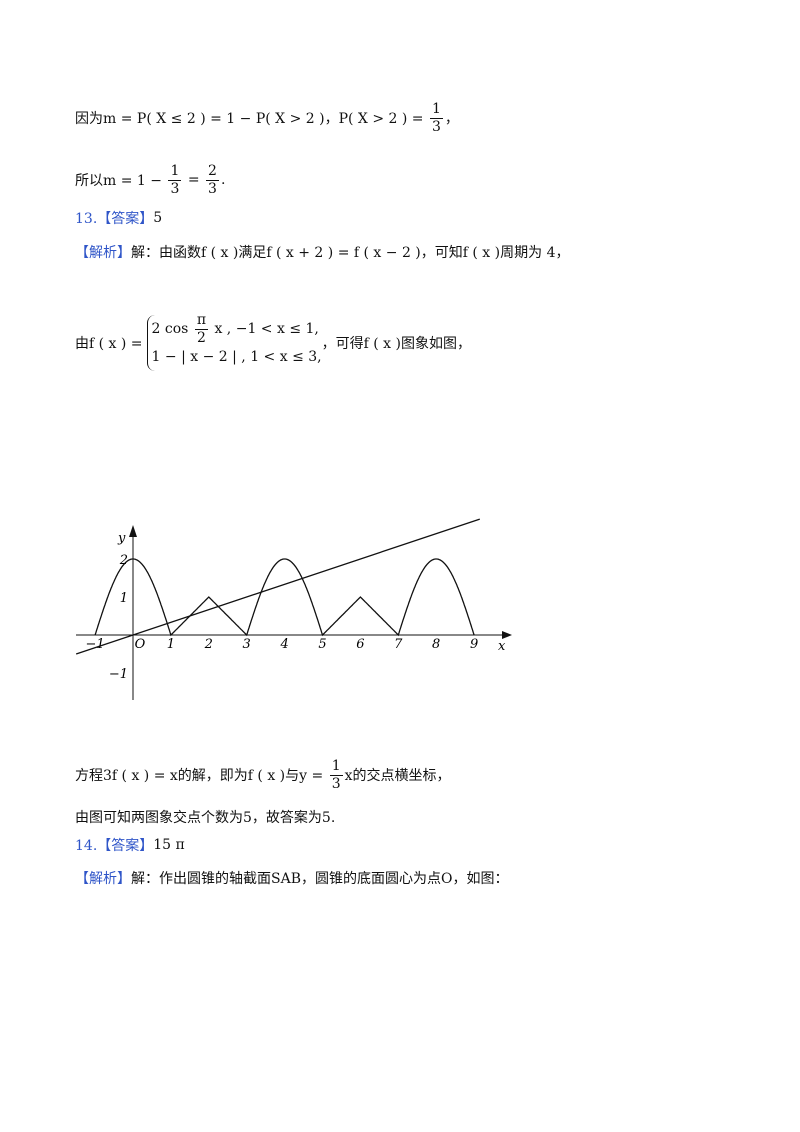 The image size is (800, 1132). I want to click on text-line: 14.【答案】 15 π, so click(130, 845).